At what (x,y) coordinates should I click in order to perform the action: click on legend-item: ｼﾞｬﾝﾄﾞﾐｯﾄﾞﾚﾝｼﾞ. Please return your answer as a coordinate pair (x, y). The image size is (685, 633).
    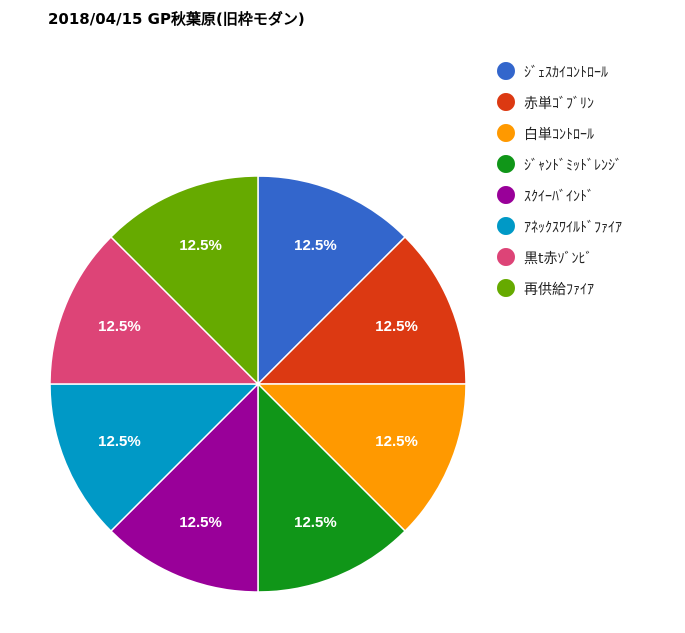
    Looking at the image, I should click on (589, 168).